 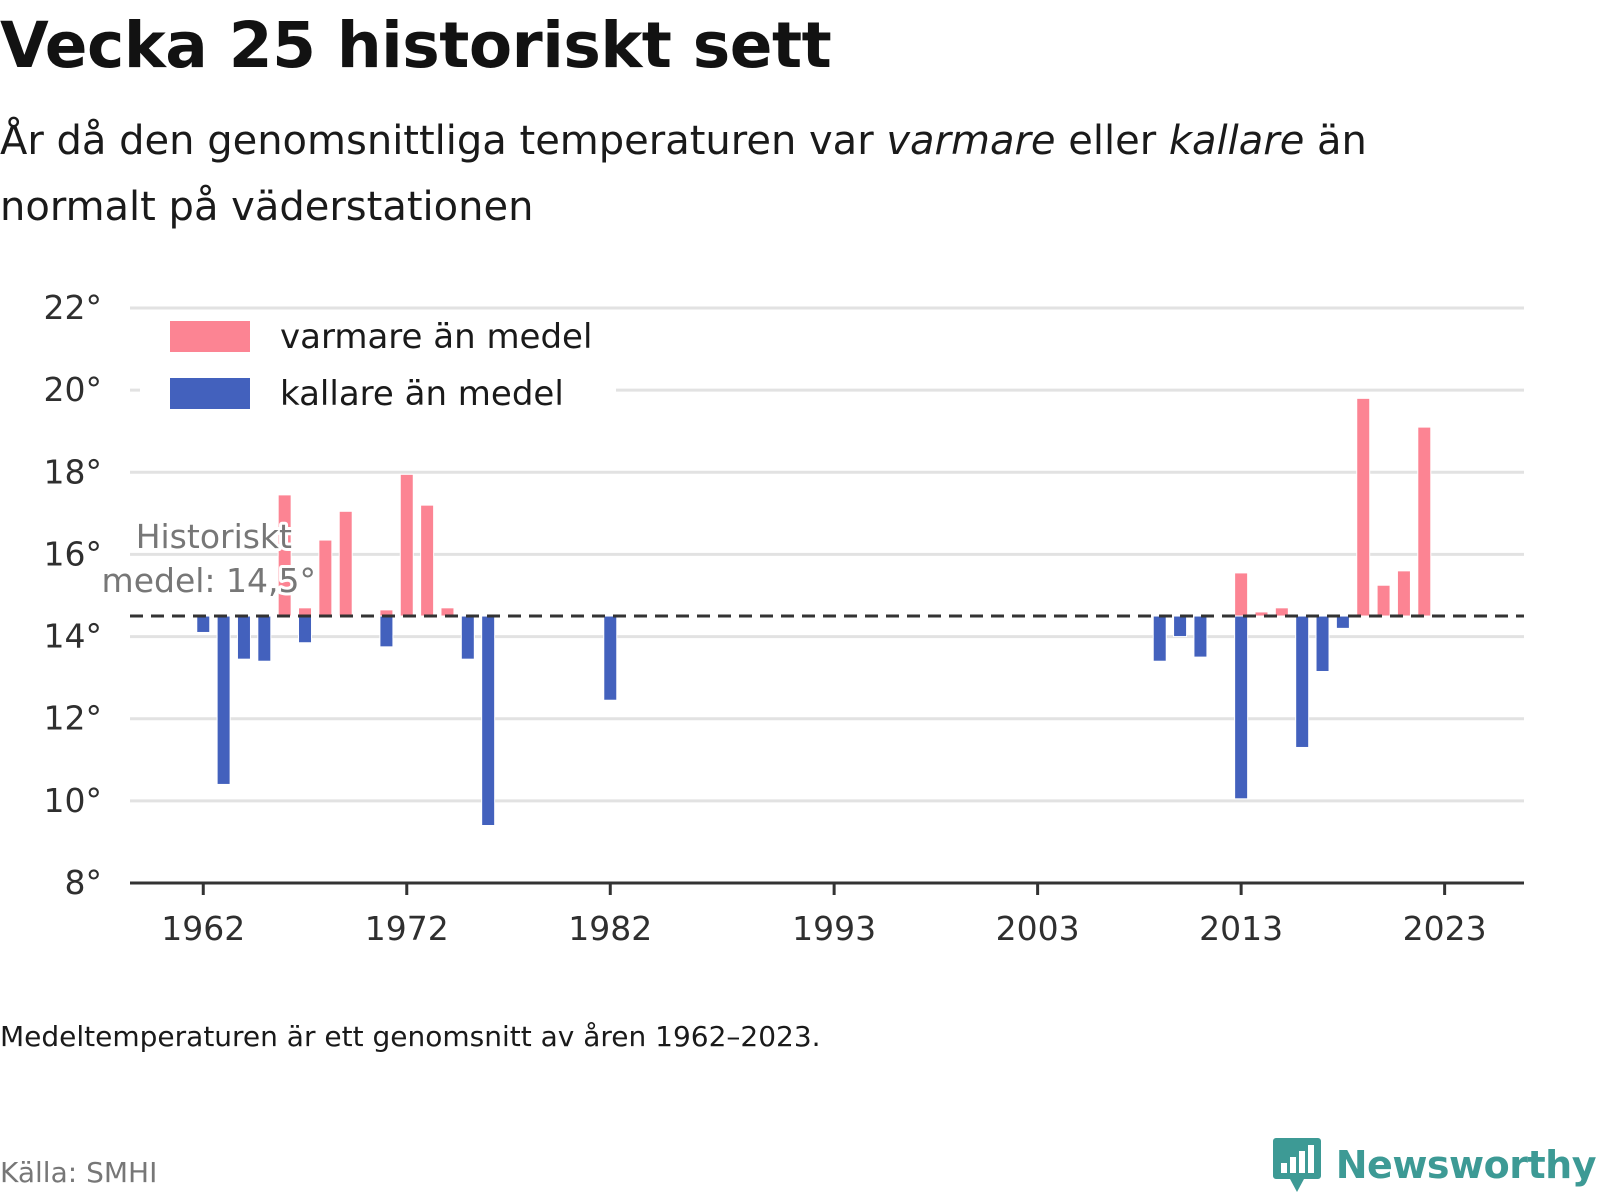 What do you see at coordinates (834, 928) in the screenshot?
I see `x-tick-label: 1993` at bounding box center [834, 928].